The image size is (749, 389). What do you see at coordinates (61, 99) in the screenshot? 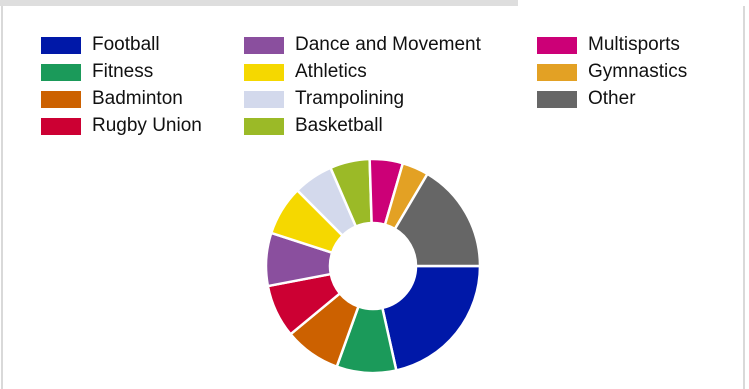
I see `legend-swatch-badminton` at bounding box center [61, 99].